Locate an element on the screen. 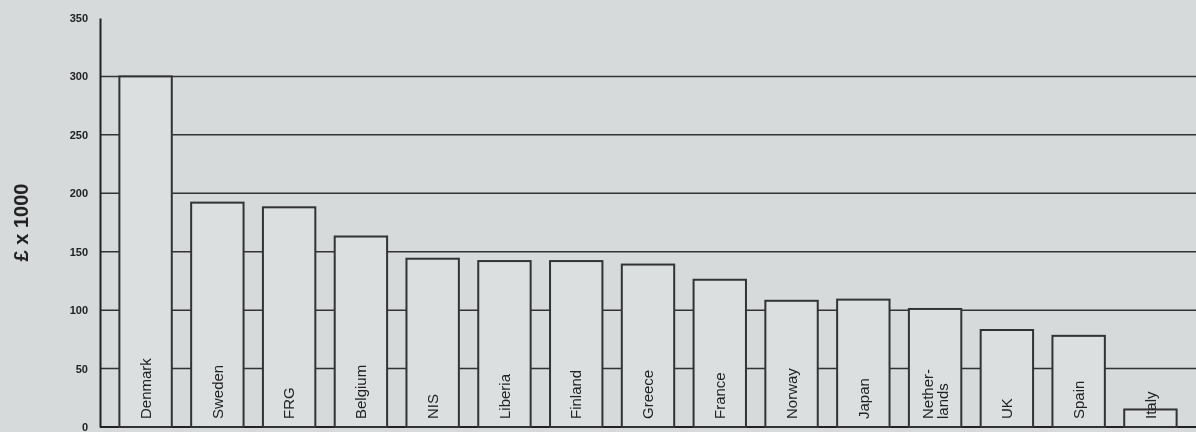 This screenshot has width=1196, height=432. y-tick-label: 100 is located at coordinates (78, 310).